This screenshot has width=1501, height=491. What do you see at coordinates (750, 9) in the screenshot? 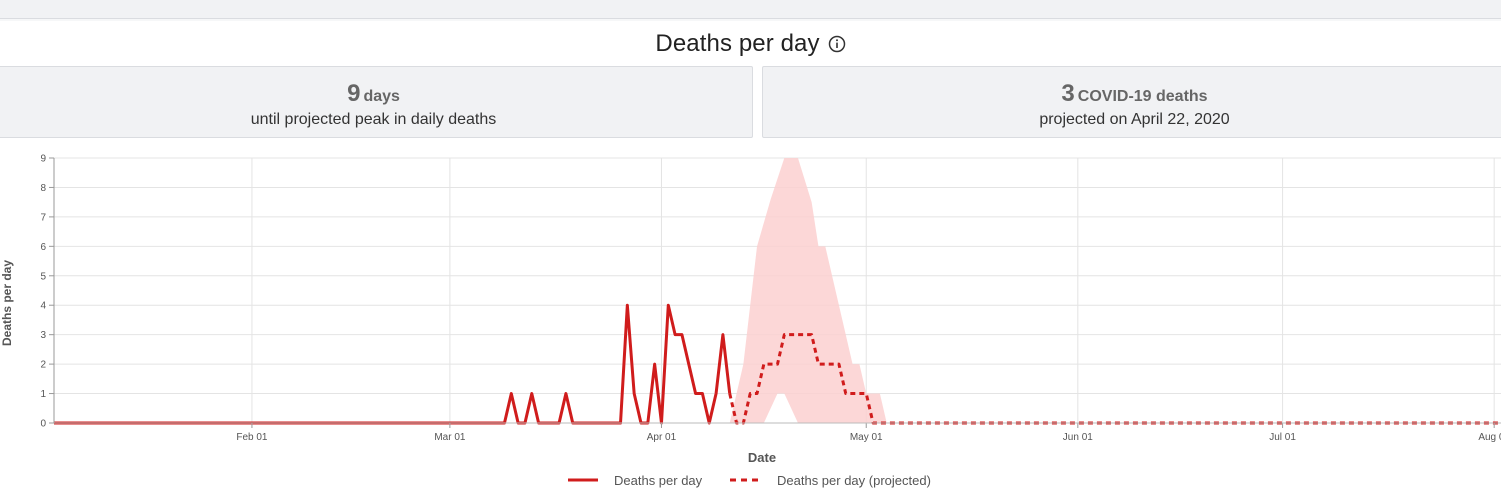
I see `top-toolbar-strip` at bounding box center [750, 9].